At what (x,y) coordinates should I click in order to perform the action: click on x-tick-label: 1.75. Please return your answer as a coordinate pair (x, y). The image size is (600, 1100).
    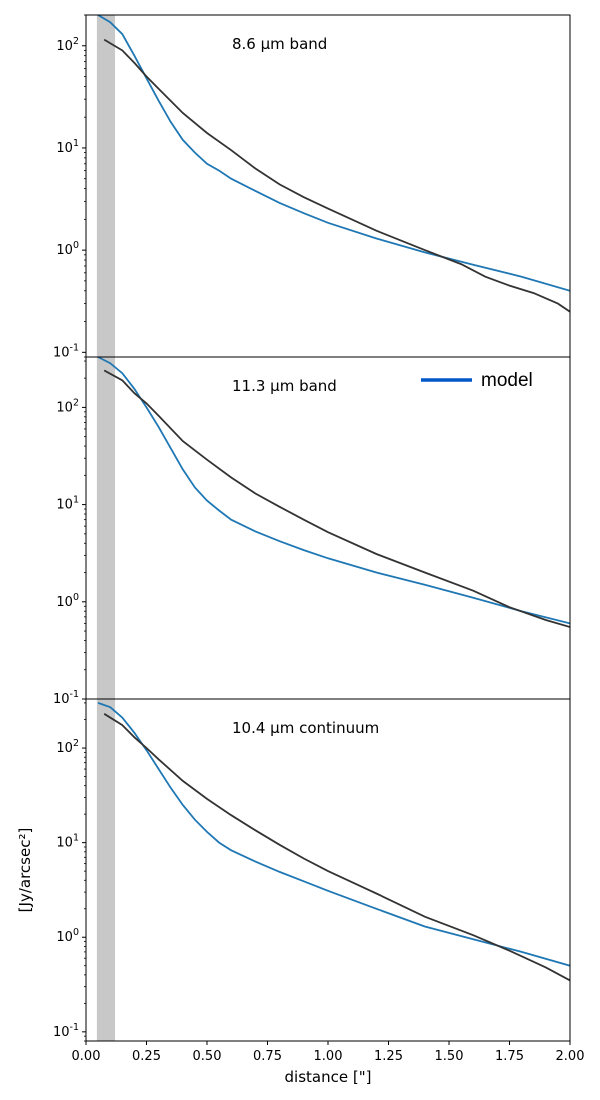
    Looking at the image, I should click on (509, 1056).